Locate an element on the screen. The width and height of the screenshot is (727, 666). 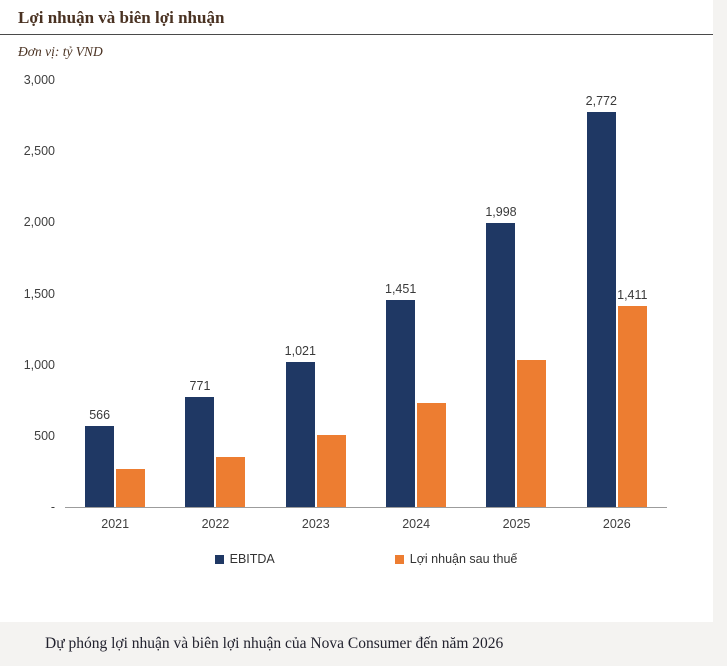
y-axis-tick: 1,000 is located at coordinates (39, 364).